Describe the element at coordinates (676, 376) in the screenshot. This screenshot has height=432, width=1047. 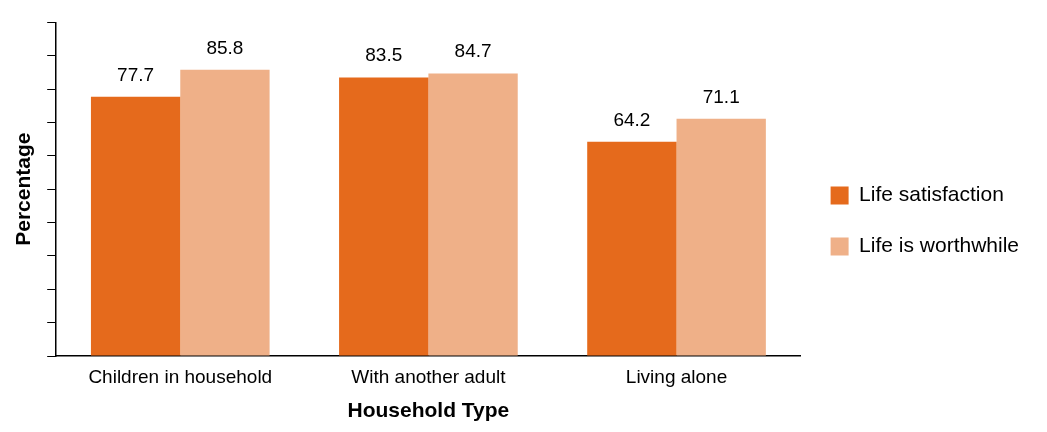
I see `x-tick-label: Living alone` at that location.